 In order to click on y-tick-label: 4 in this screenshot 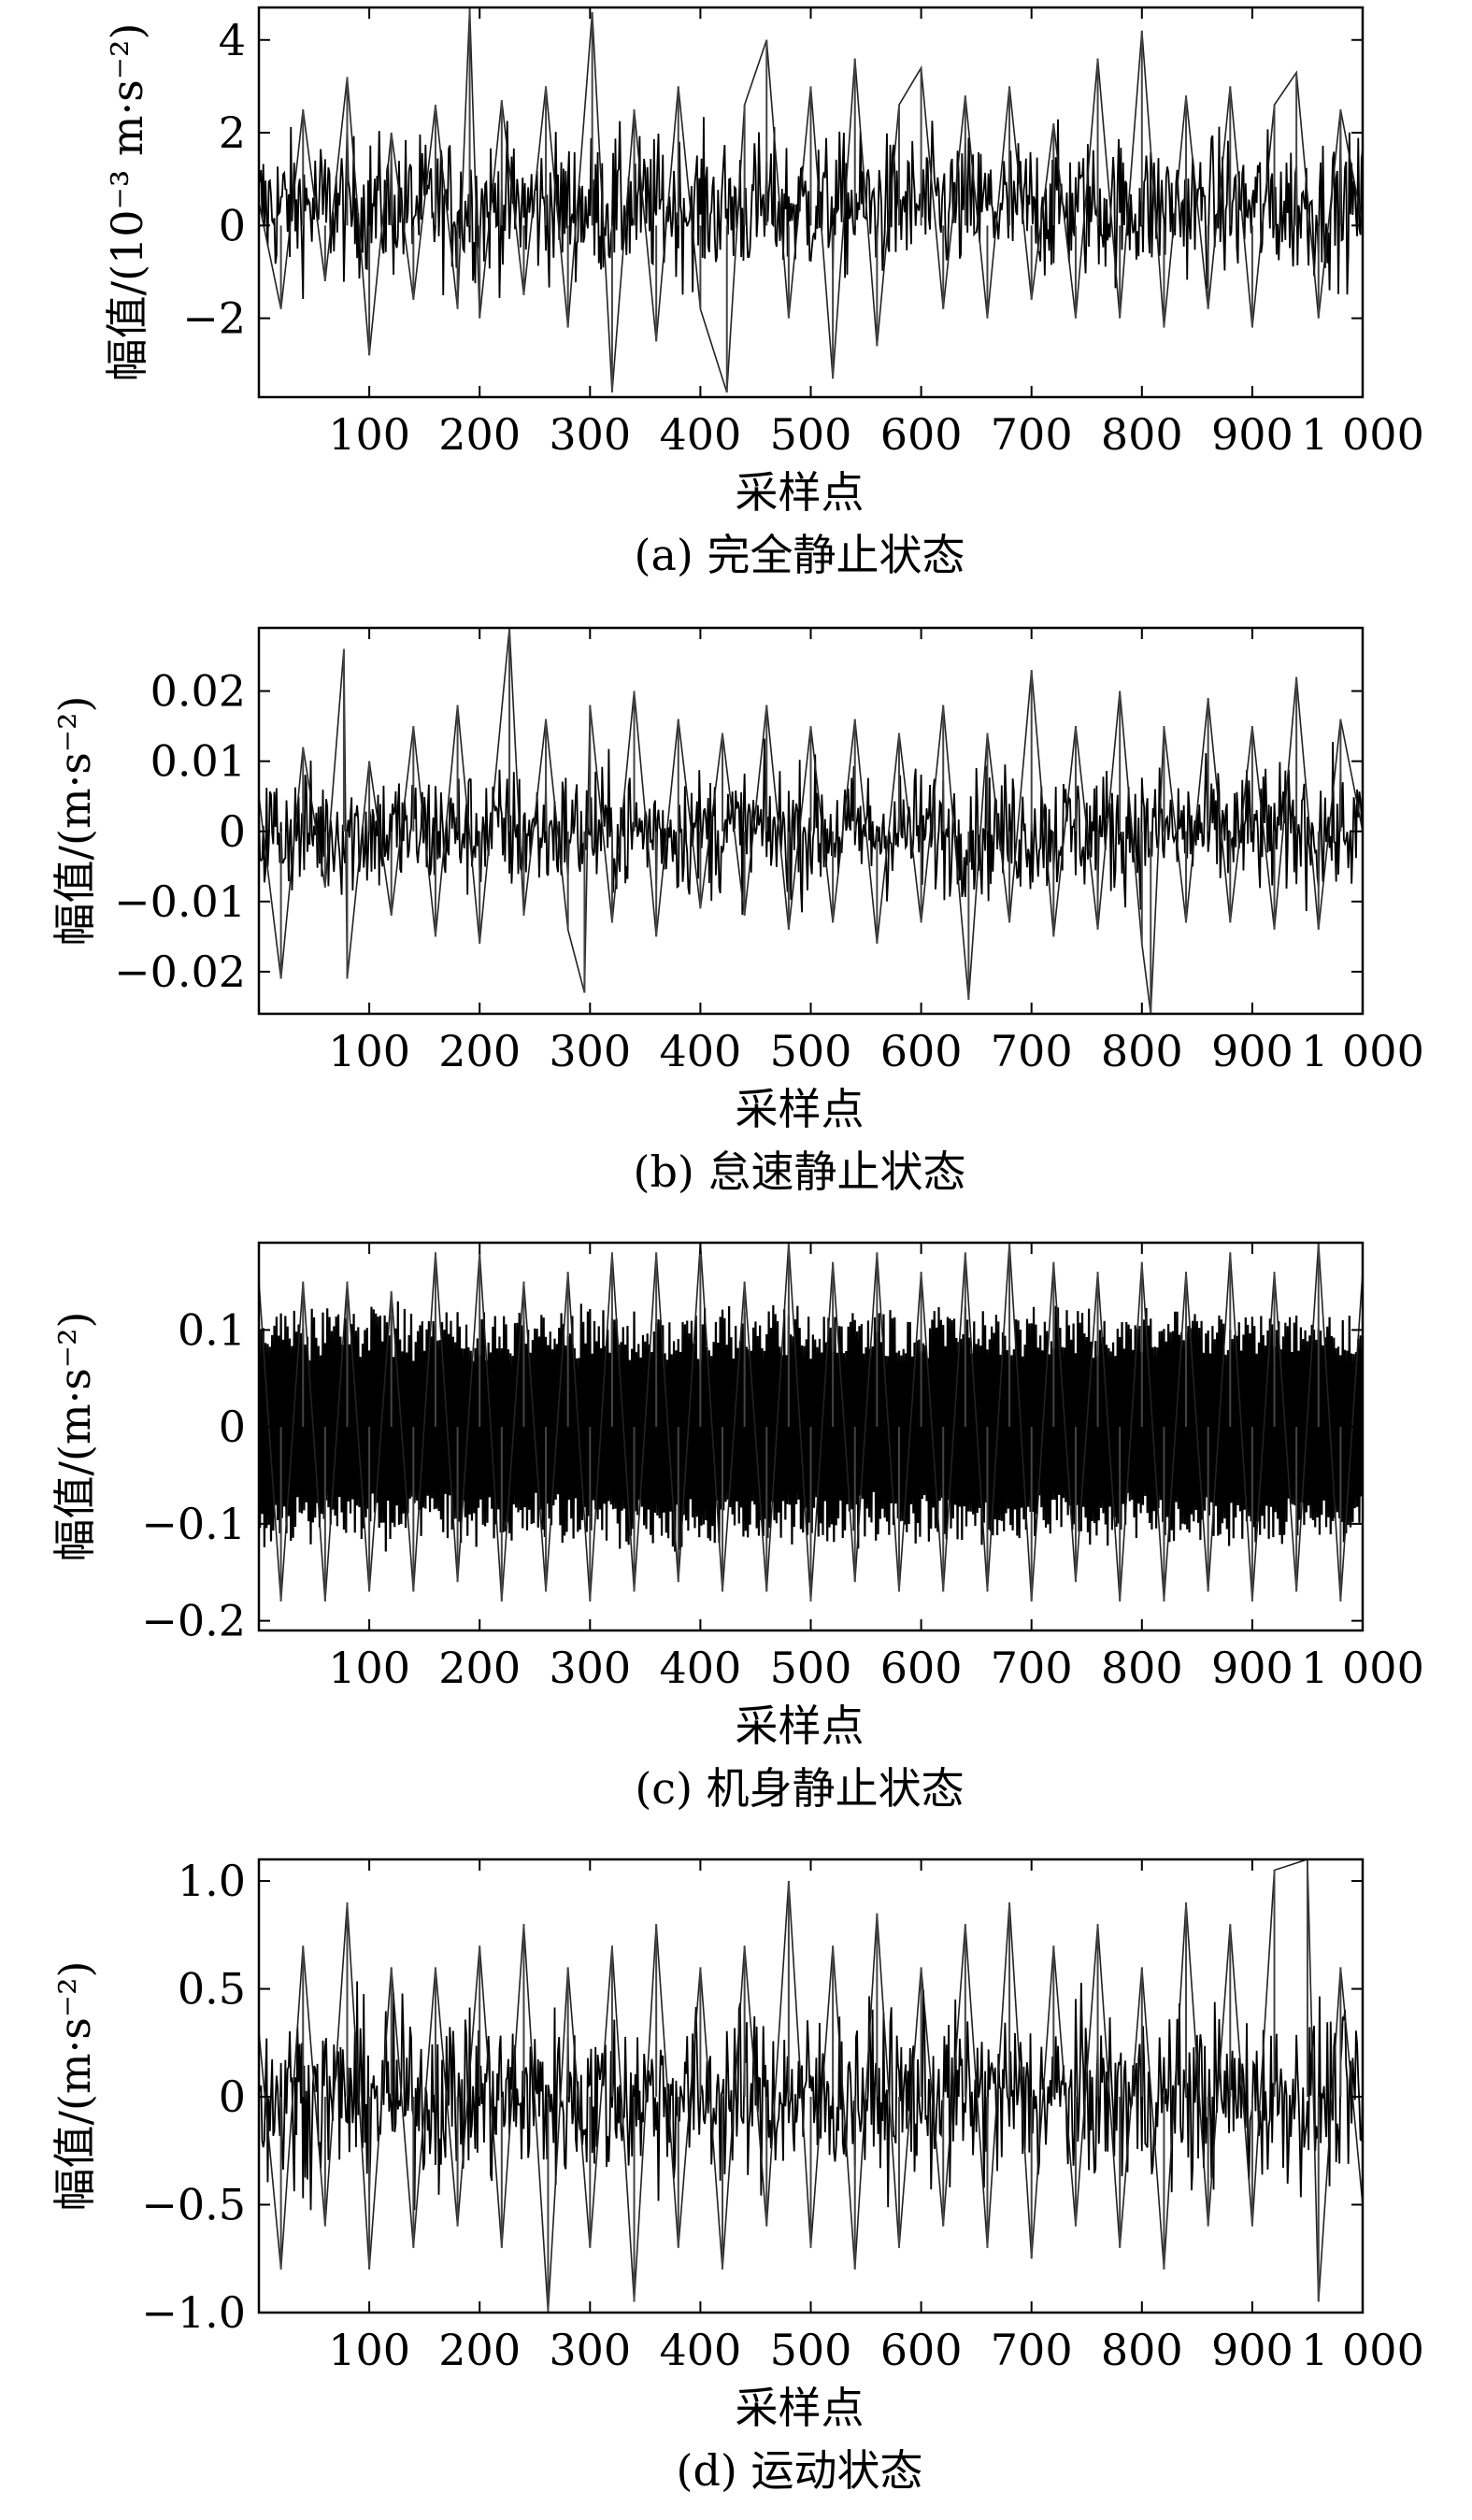, I will do `click(233, 40)`.